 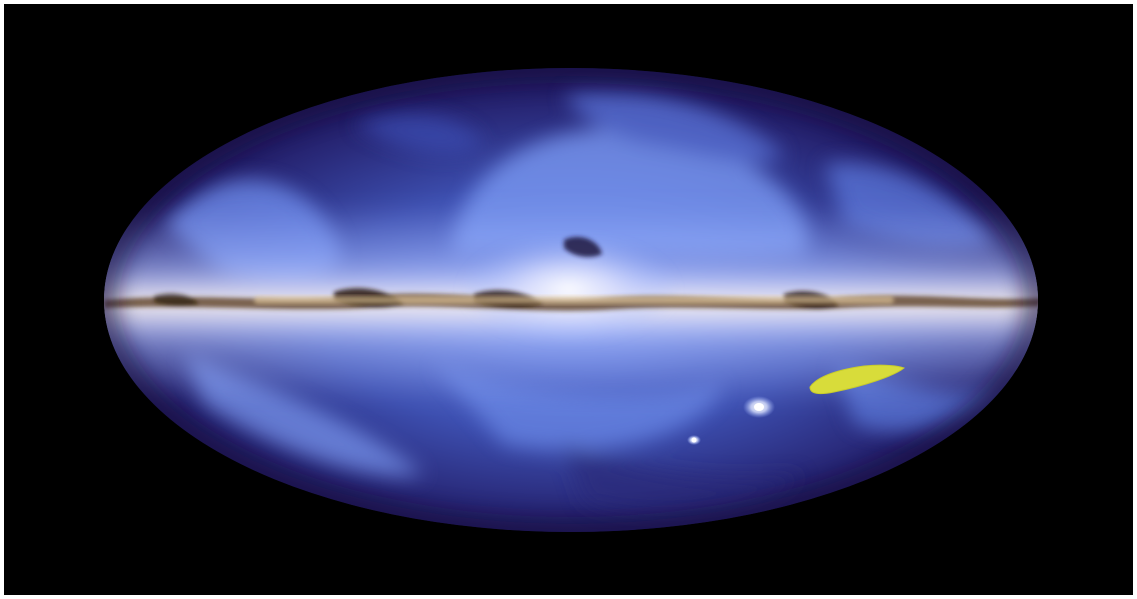 I want to click on galactic-bulge, so click(x=569, y=289).